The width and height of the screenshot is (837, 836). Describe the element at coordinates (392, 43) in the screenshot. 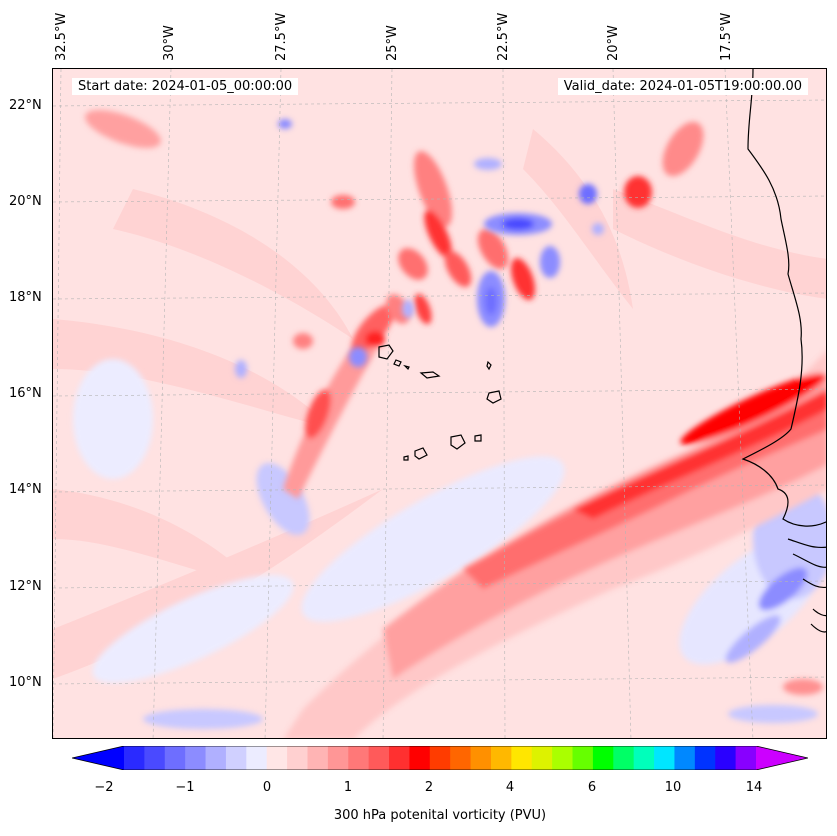

I see `lon-label-25w: 25°W` at that location.